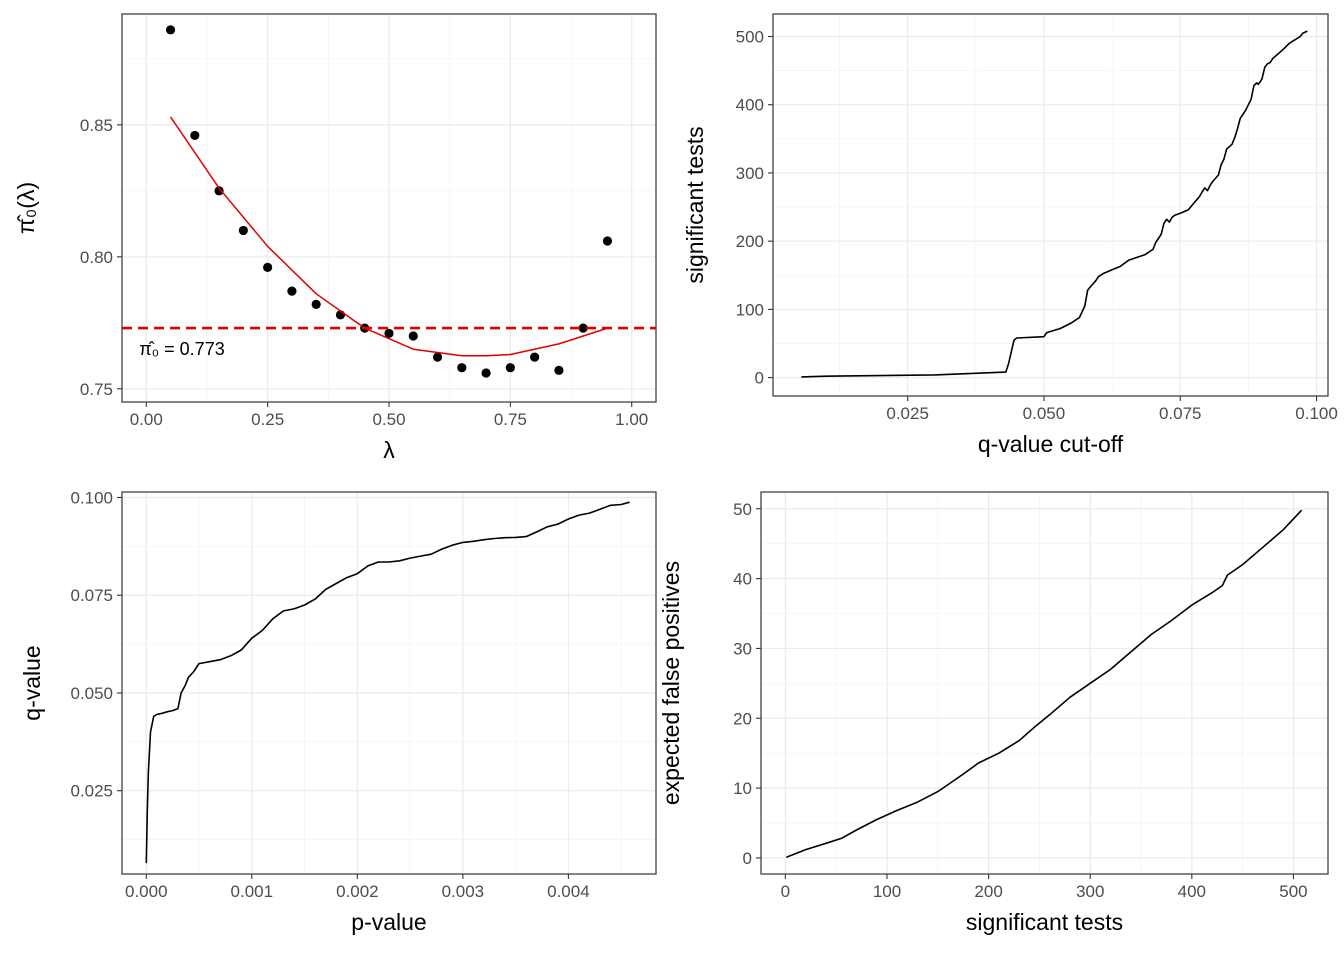 The width and height of the screenshot is (1344, 960). Describe the element at coordinates (388, 922) in the screenshot. I see `x-axis-title: p-value` at that location.